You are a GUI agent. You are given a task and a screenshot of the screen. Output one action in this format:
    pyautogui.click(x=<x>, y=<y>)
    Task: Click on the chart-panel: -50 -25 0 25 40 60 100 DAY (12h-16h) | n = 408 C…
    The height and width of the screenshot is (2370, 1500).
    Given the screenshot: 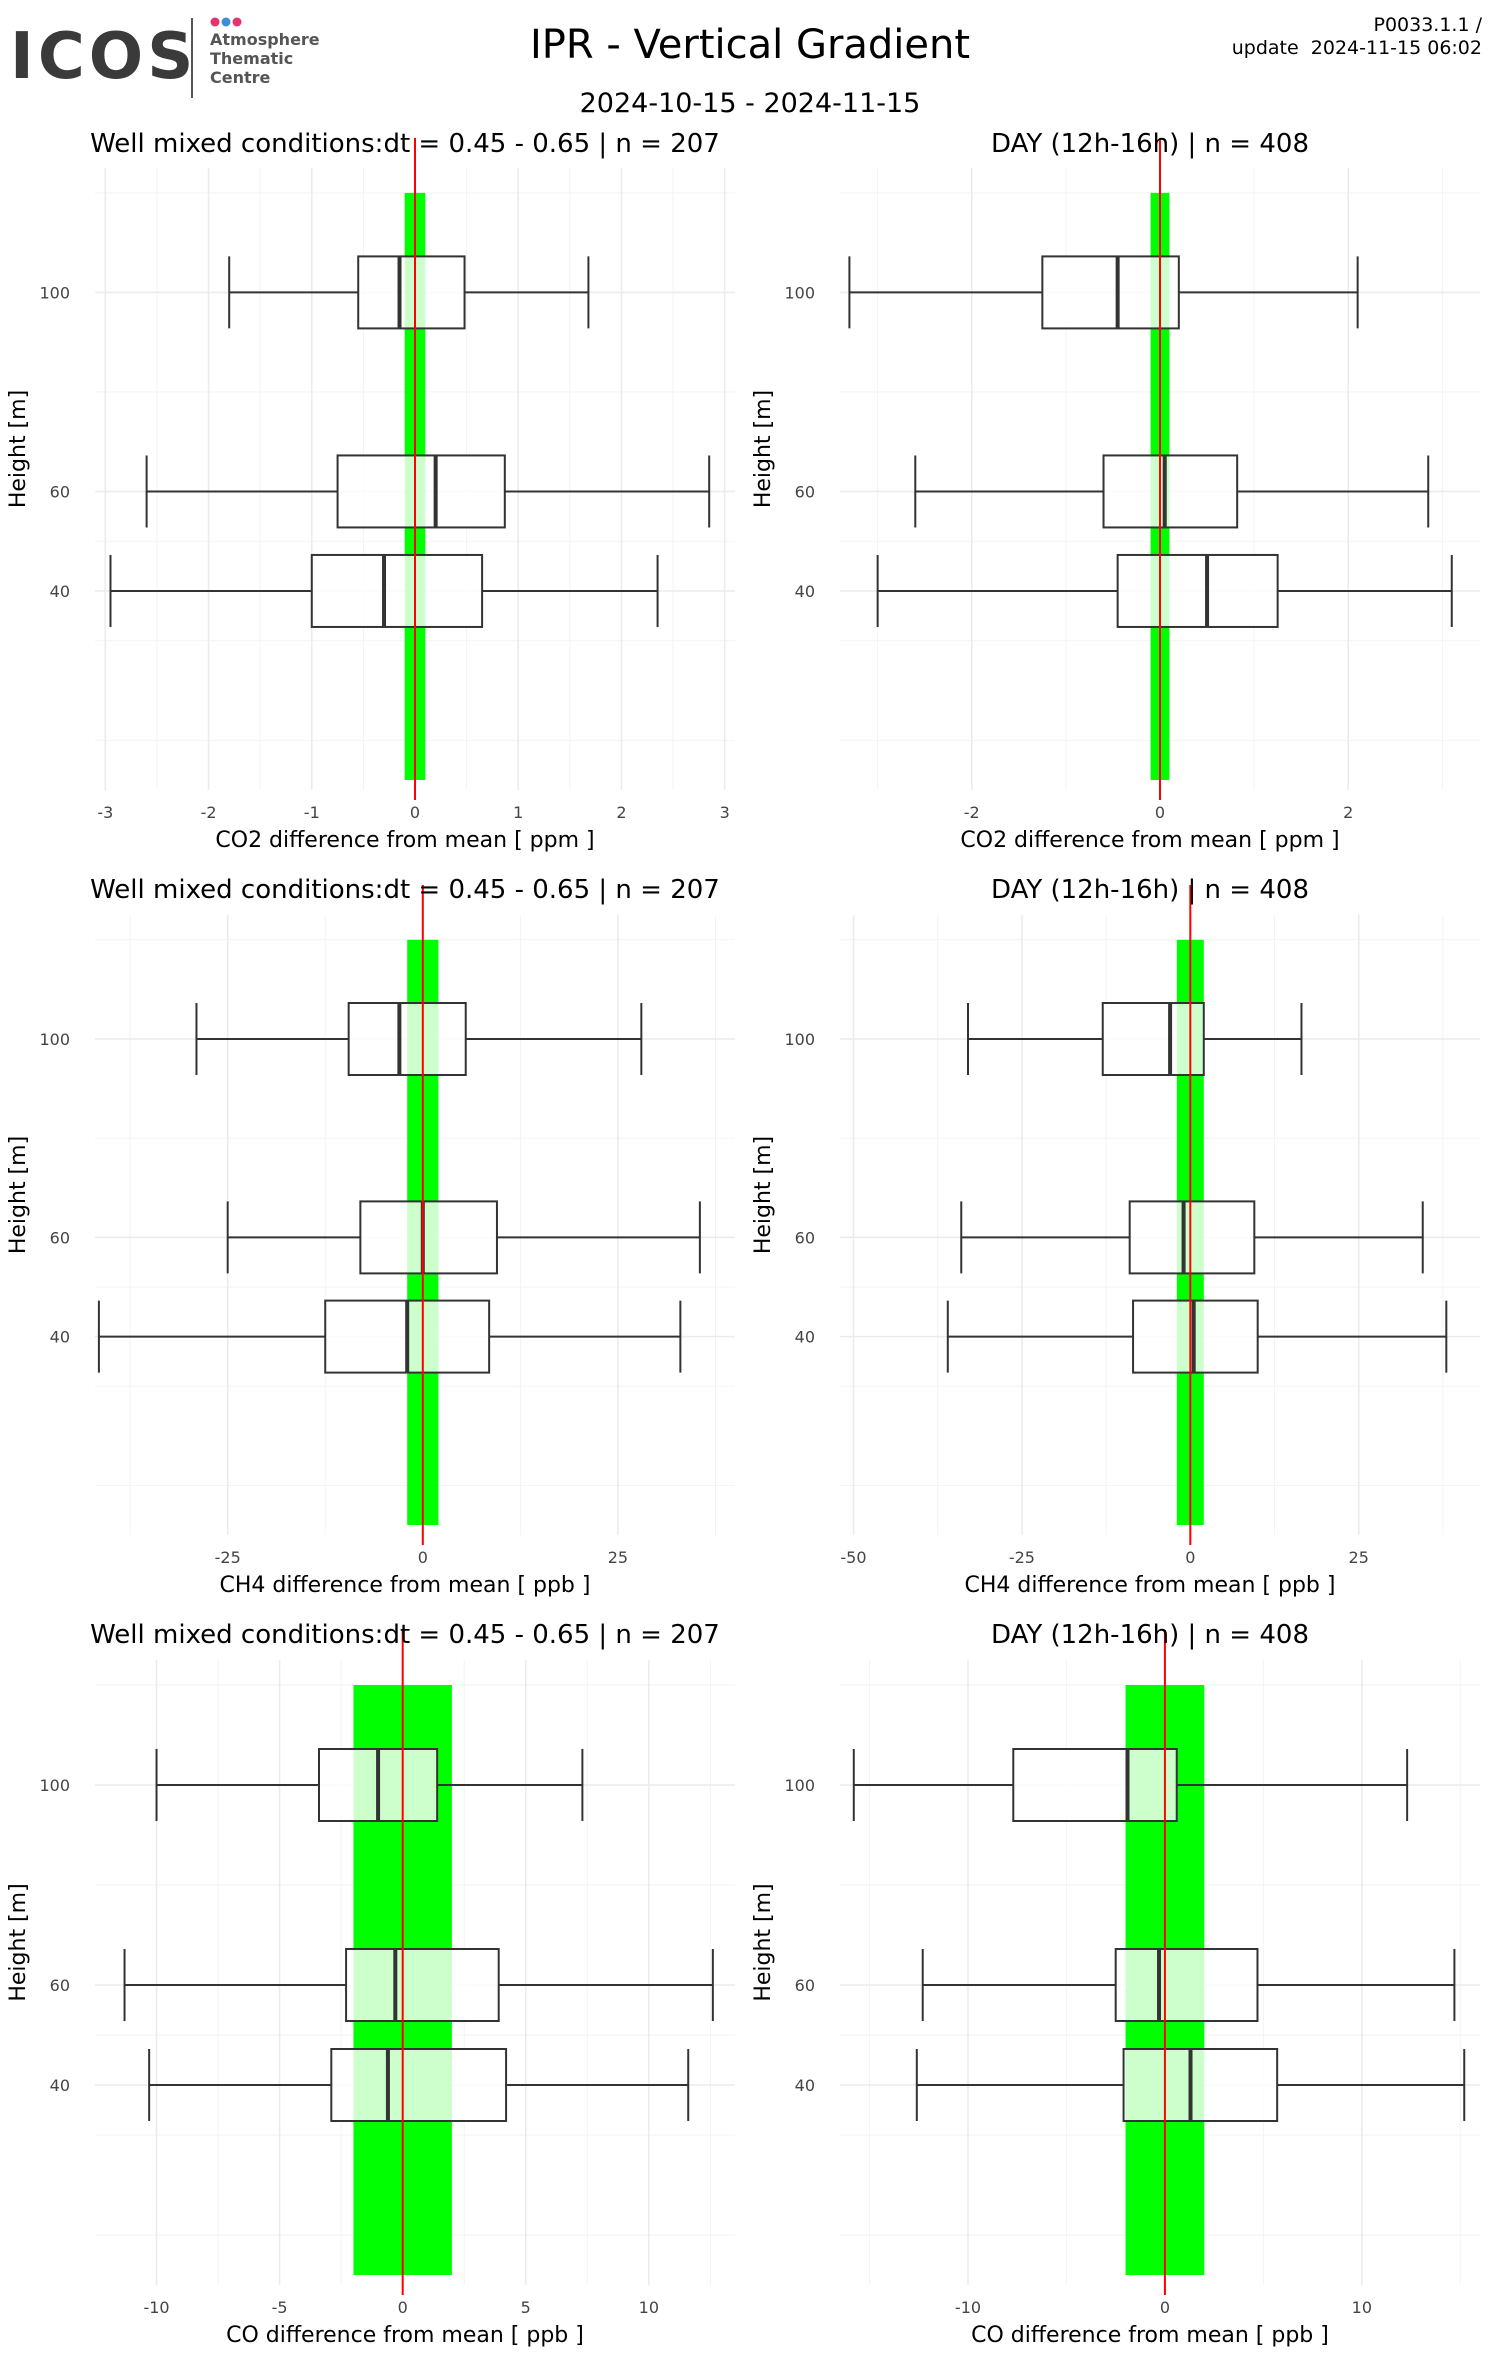 What is the action you would take?
    pyautogui.click(x=1115, y=1236)
    